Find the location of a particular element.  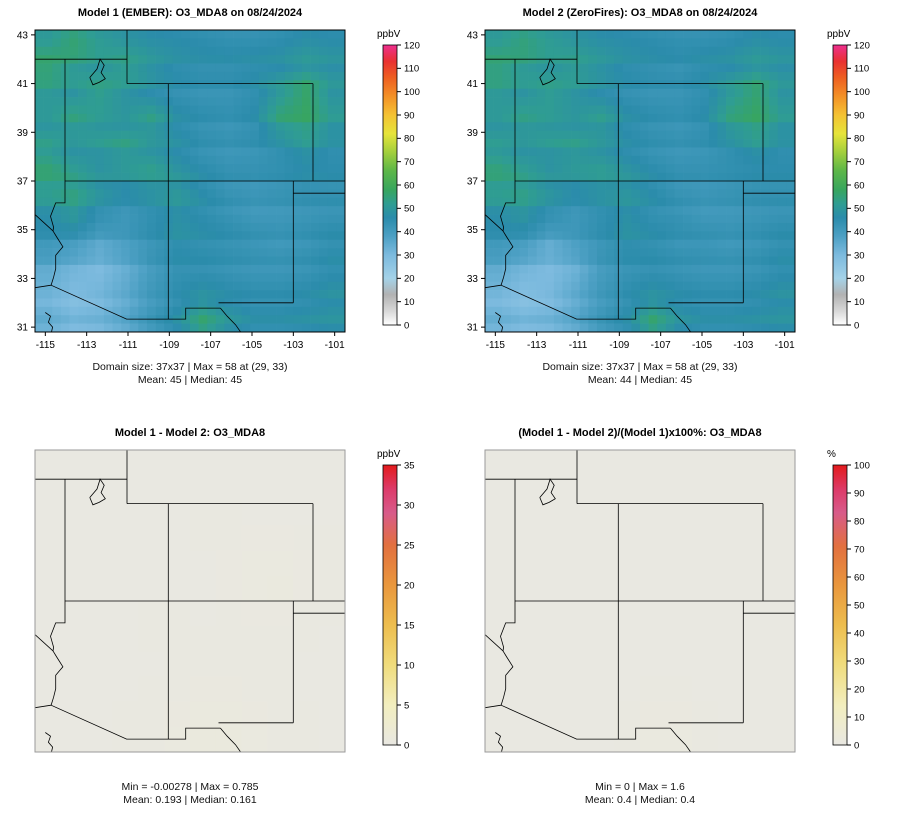

svg-text: 31 is located at coordinates (473, 328).